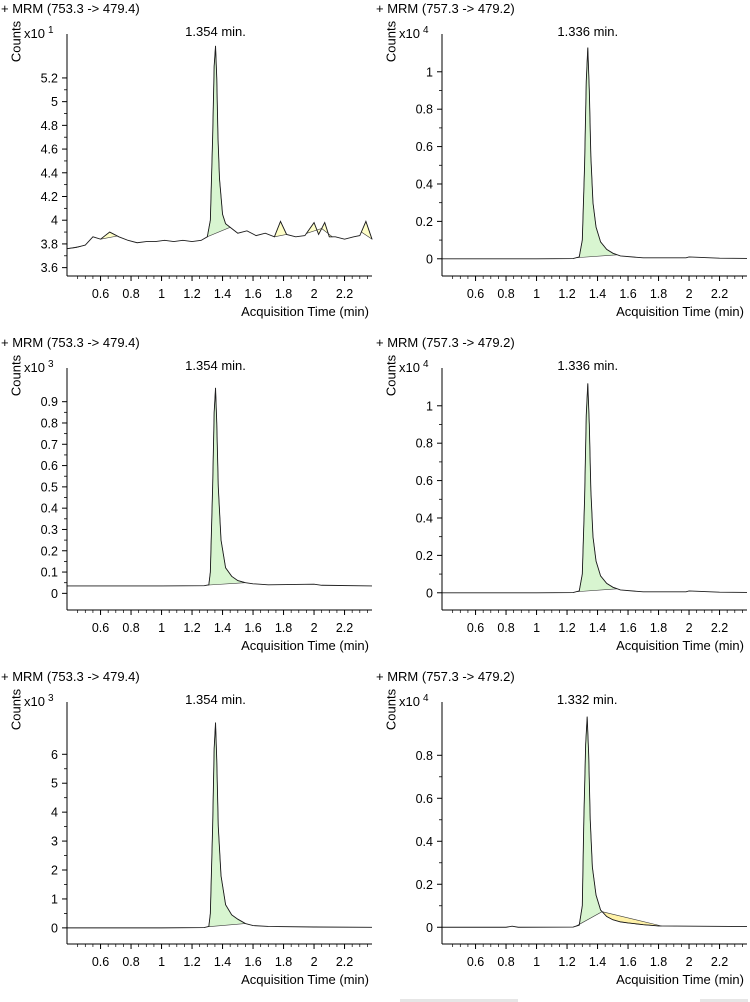 This screenshot has height=1002, width=750. I want to click on y-tick-label: 3, so click(54, 842).